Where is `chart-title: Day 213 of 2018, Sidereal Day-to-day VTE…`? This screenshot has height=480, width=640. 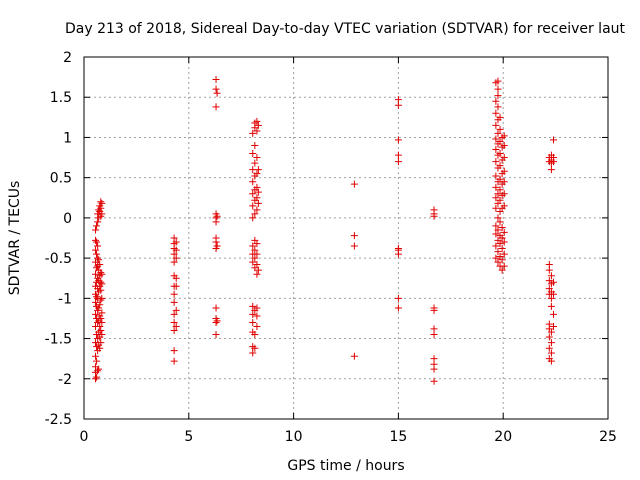 chart-title: Day 213 of 2018, Sidereal Day-to-day VTE… is located at coordinates (345, 29).